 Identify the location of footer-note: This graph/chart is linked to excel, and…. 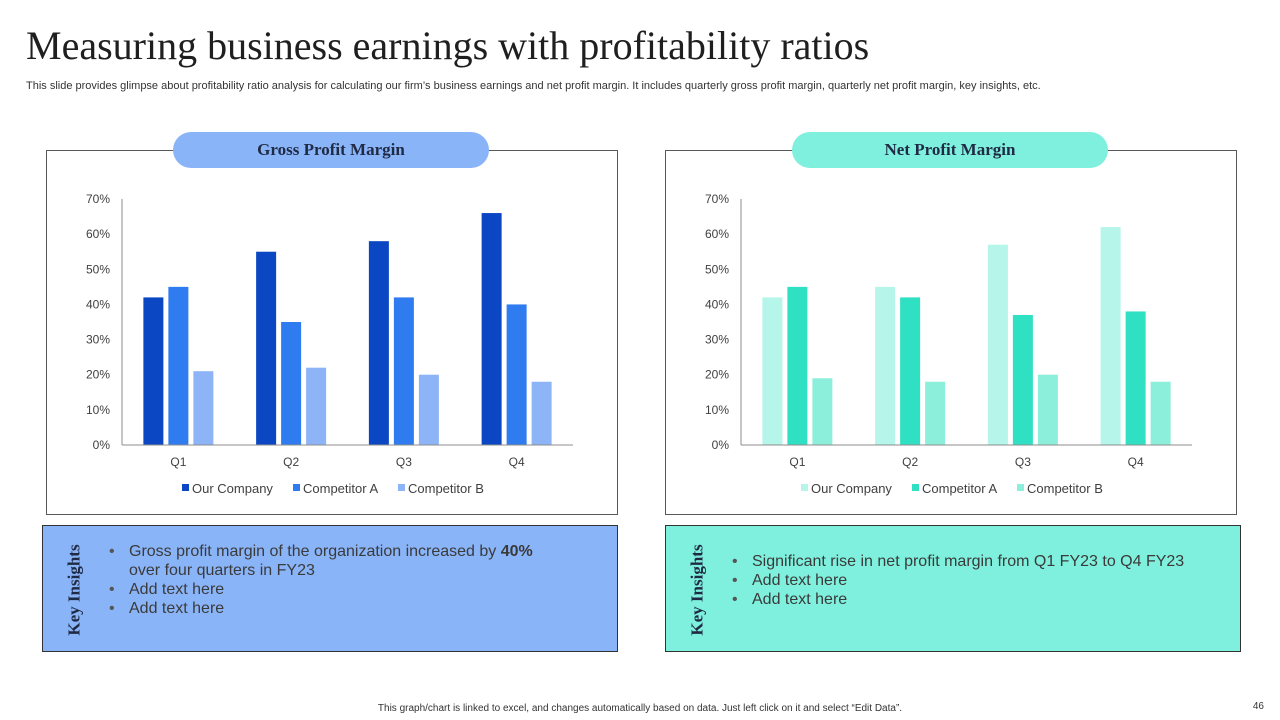
(640, 708).